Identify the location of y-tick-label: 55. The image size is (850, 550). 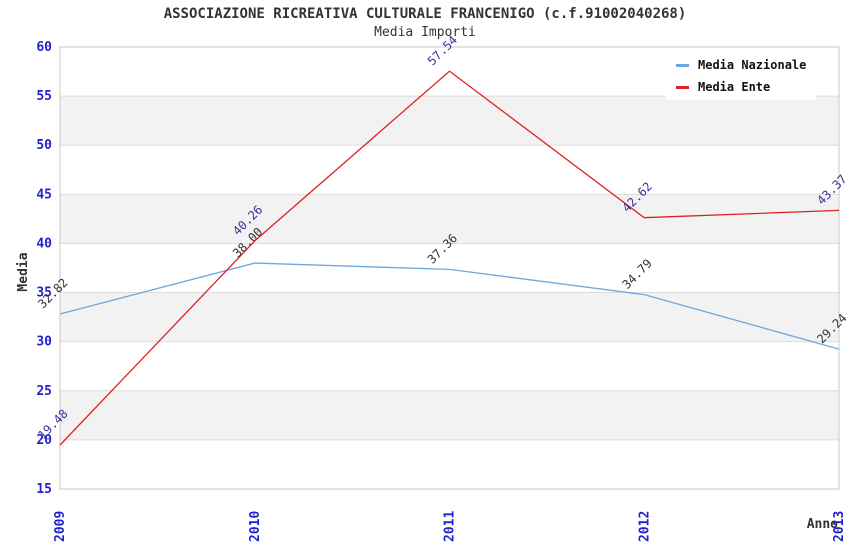
(44, 96).